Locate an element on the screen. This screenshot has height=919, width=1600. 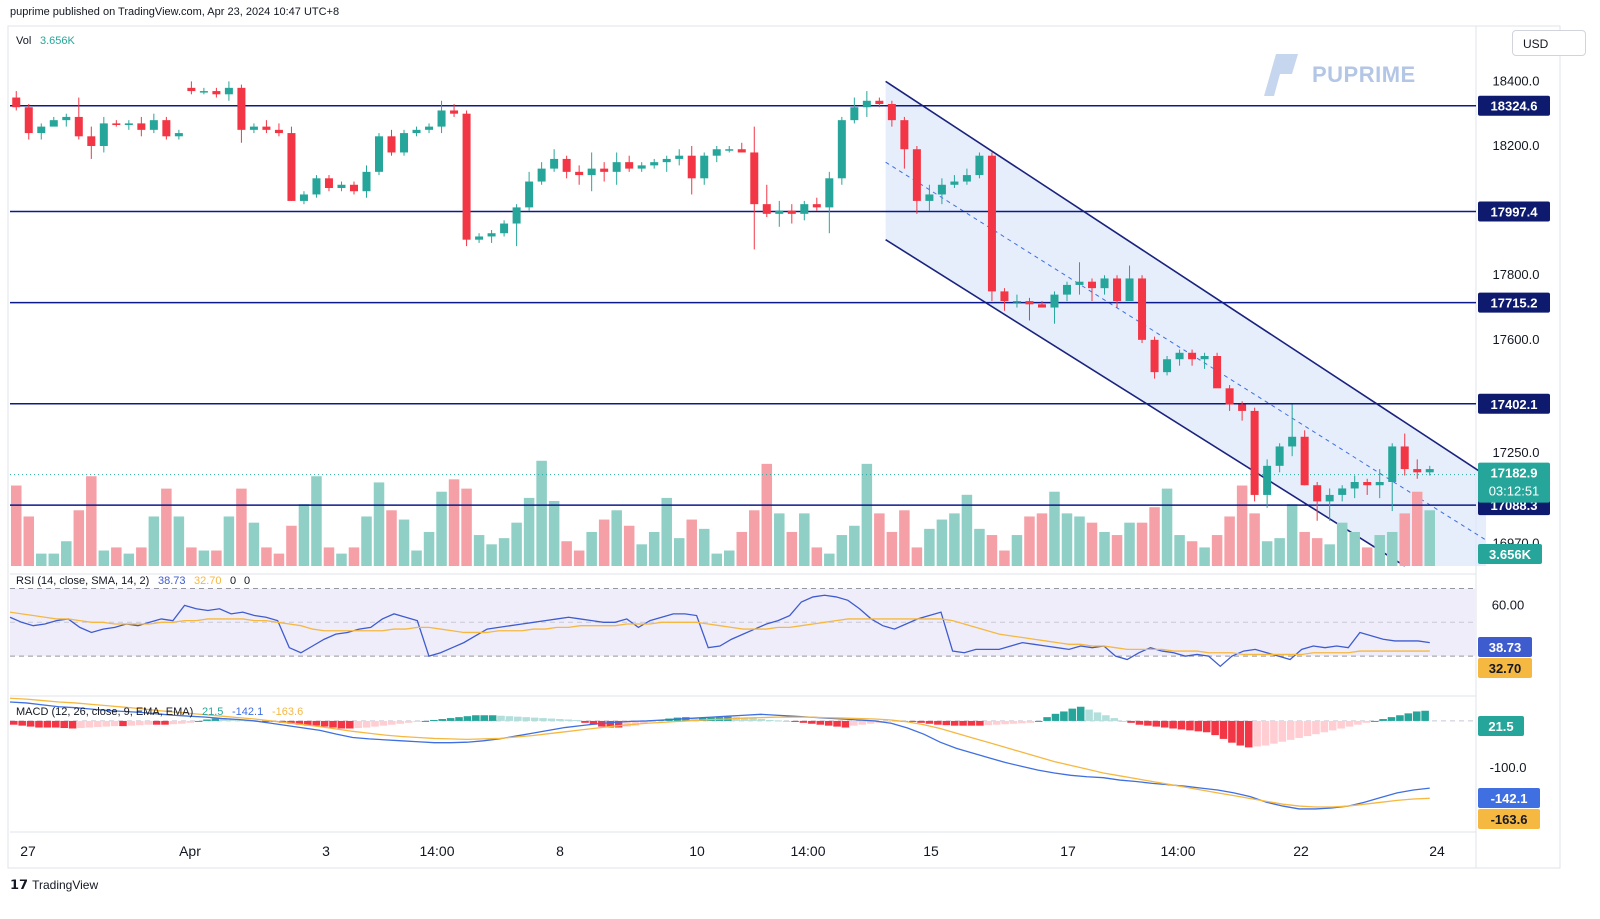
x-axis-tick-label: 17 is located at coordinates (1068, 851).